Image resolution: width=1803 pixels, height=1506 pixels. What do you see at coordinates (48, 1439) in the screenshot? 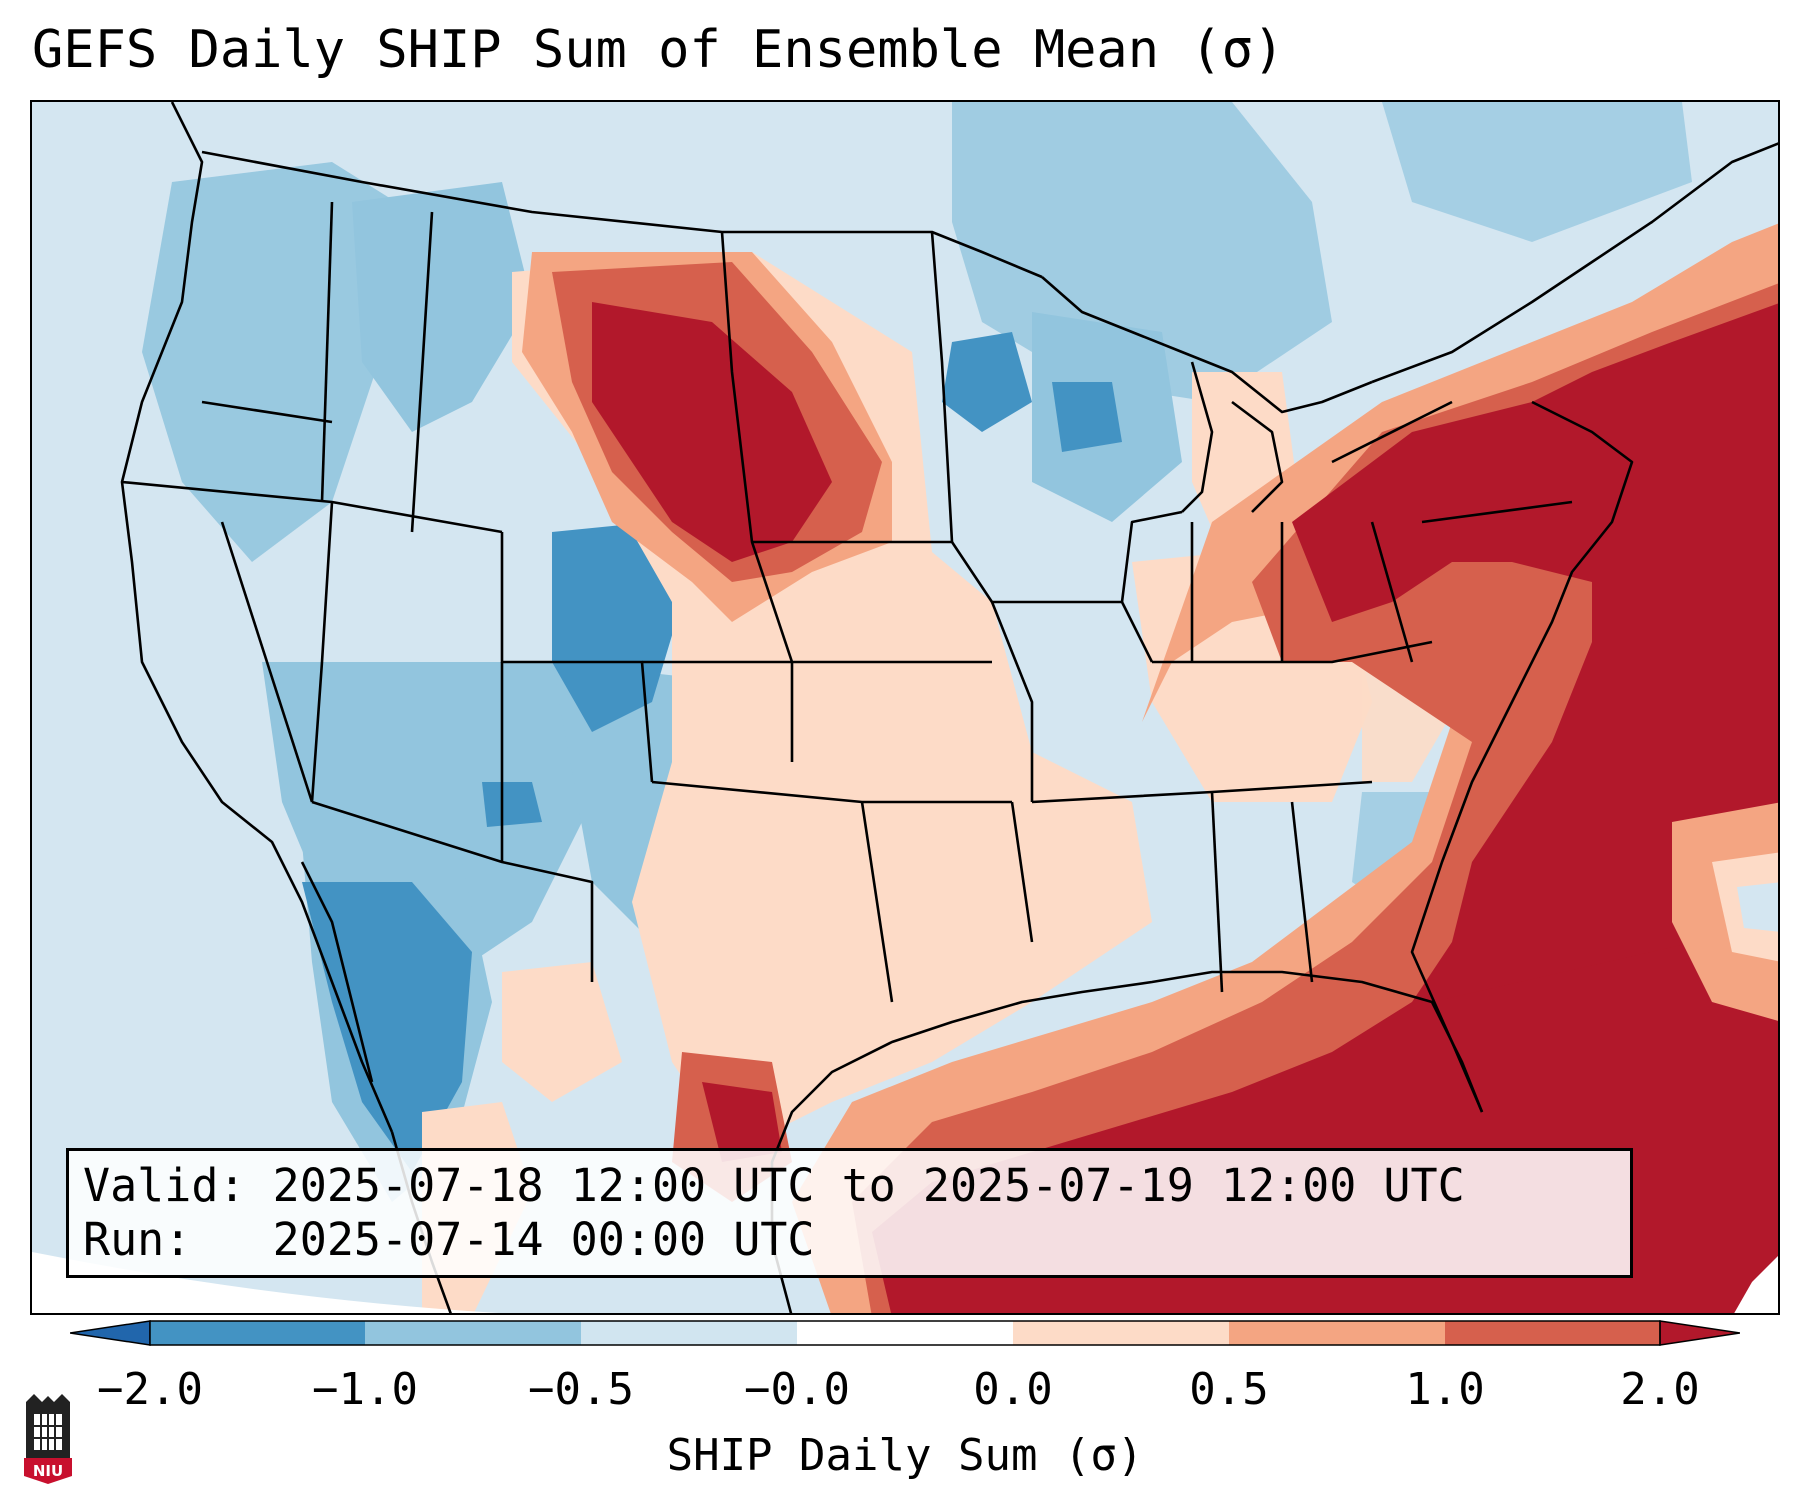
I see `niu-logo-icon: NIU` at bounding box center [48, 1439].